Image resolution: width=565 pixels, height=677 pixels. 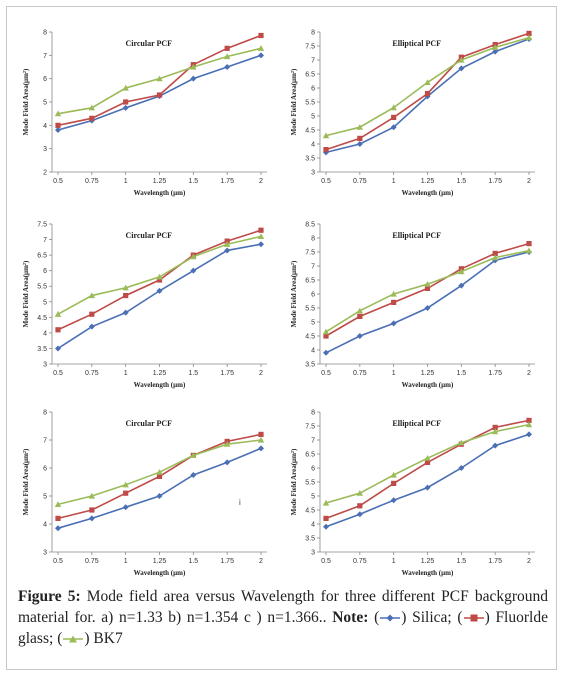 I want to click on x-tick-label: 1.75, so click(x=227, y=181).